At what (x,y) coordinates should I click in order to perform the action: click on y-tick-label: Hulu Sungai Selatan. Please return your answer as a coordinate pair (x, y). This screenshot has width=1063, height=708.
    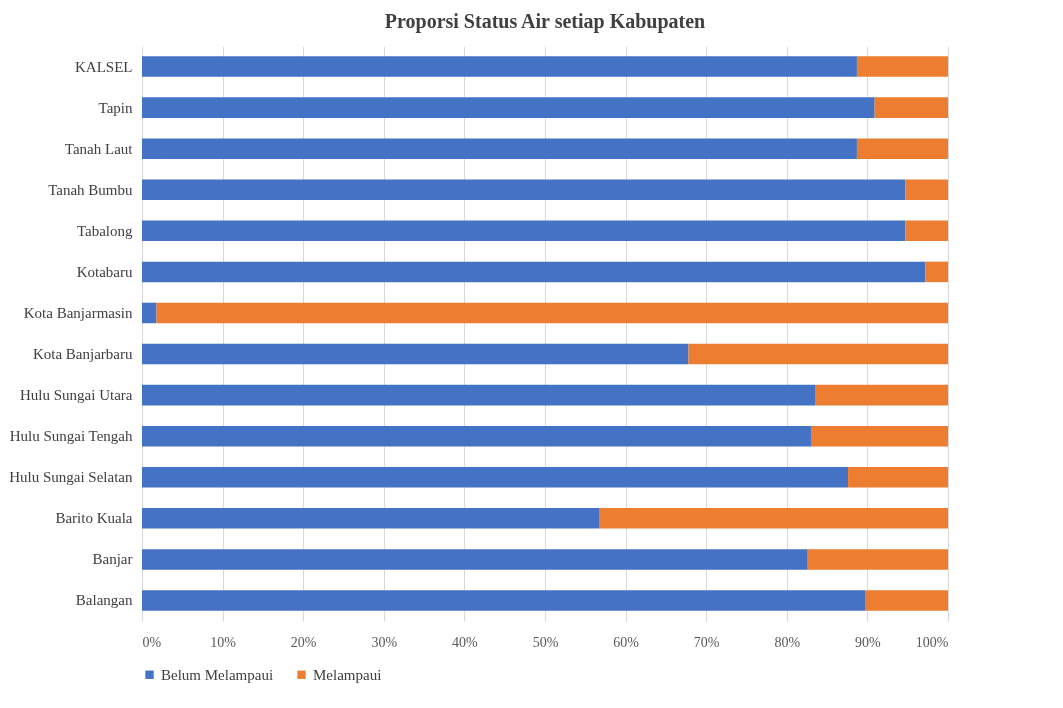
    Looking at the image, I should click on (71, 477).